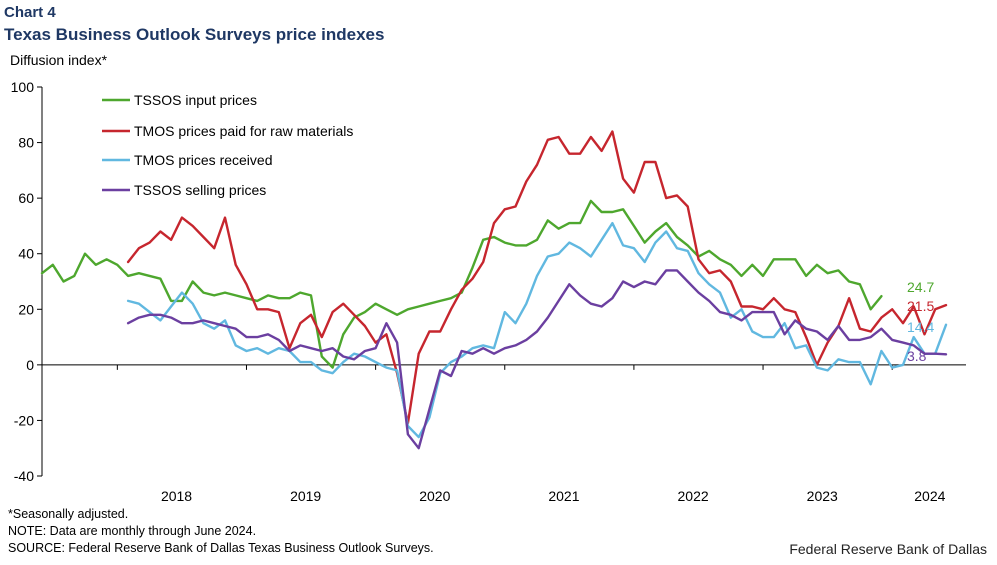  I want to click on x-tick-label: 2020, so click(434, 496).